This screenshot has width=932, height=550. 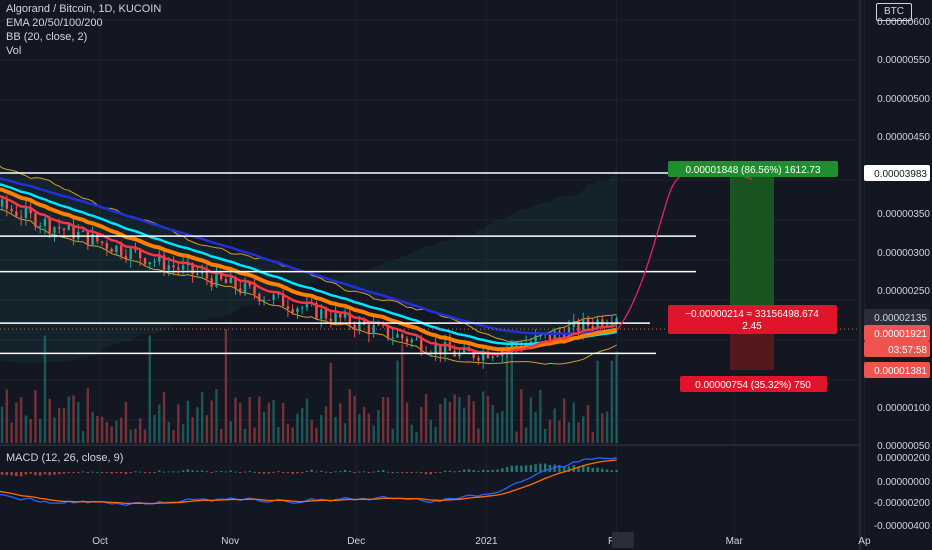 What do you see at coordinates (84, 9) in the screenshot?
I see `chart-title: Algorand / Bitcoin, 1D, KUCOIN` at bounding box center [84, 9].